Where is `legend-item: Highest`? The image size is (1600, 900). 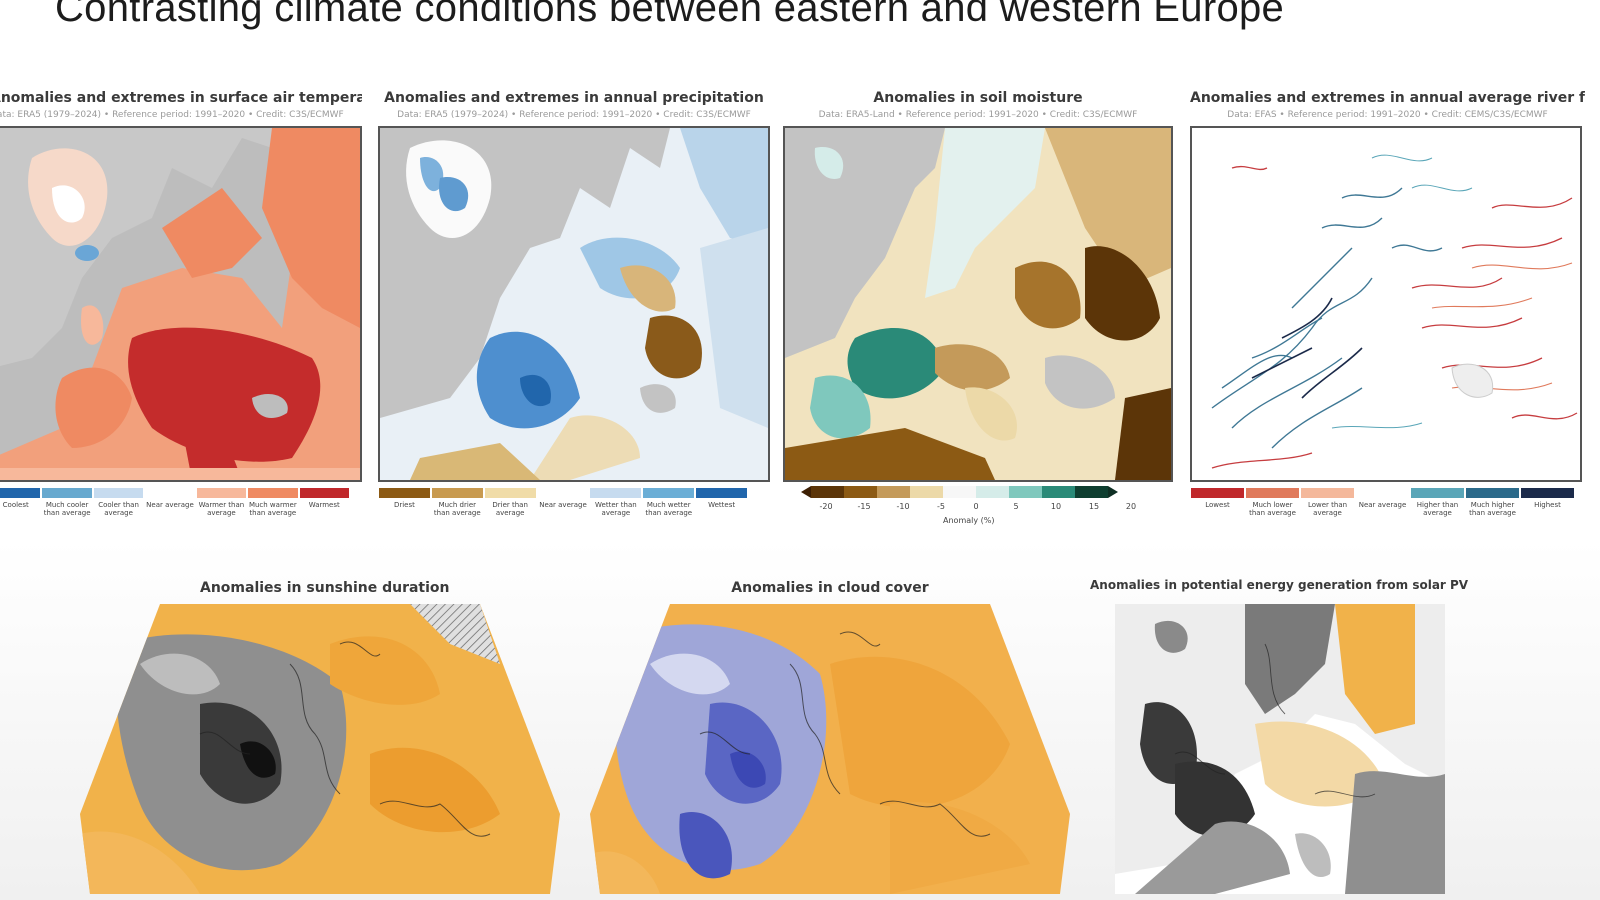
legend-item: Highest is located at coordinates (1547, 502).